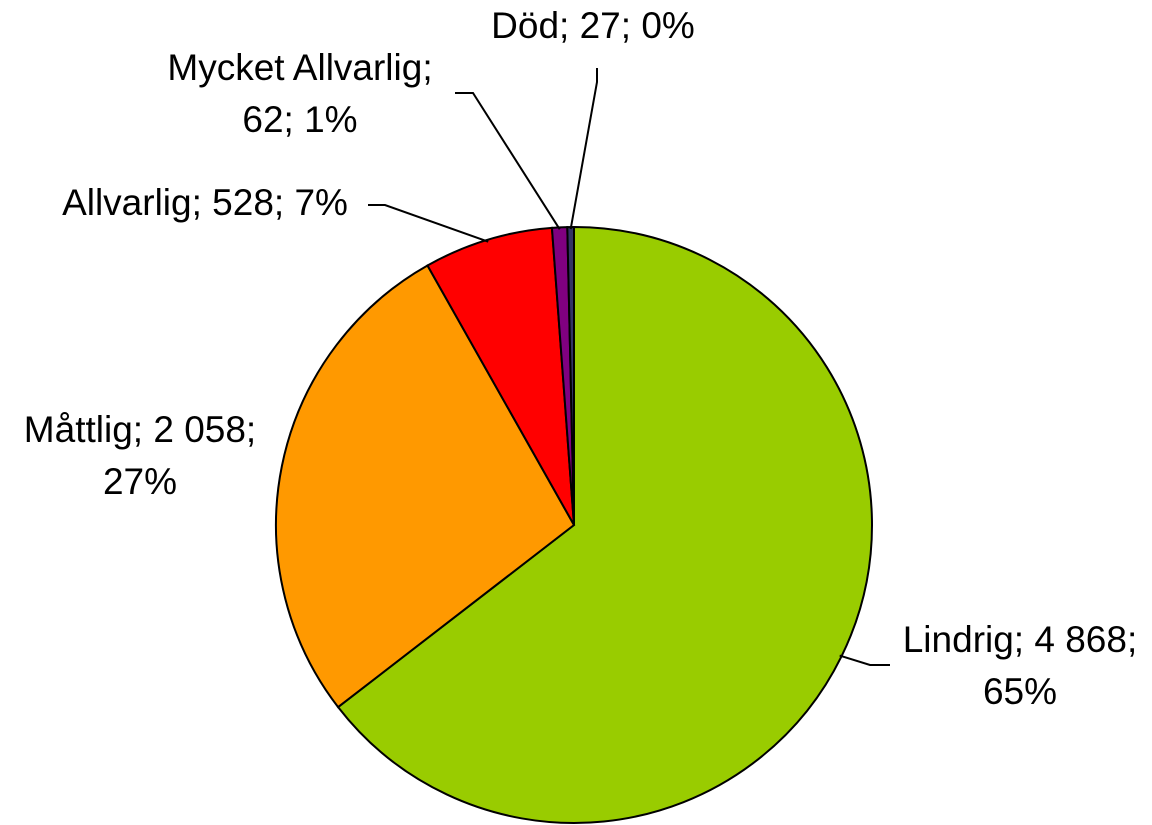  Describe the element at coordinates (1020, 639) in the screenshot. I see `data-label: Lindrig; 4 868;` at that location.